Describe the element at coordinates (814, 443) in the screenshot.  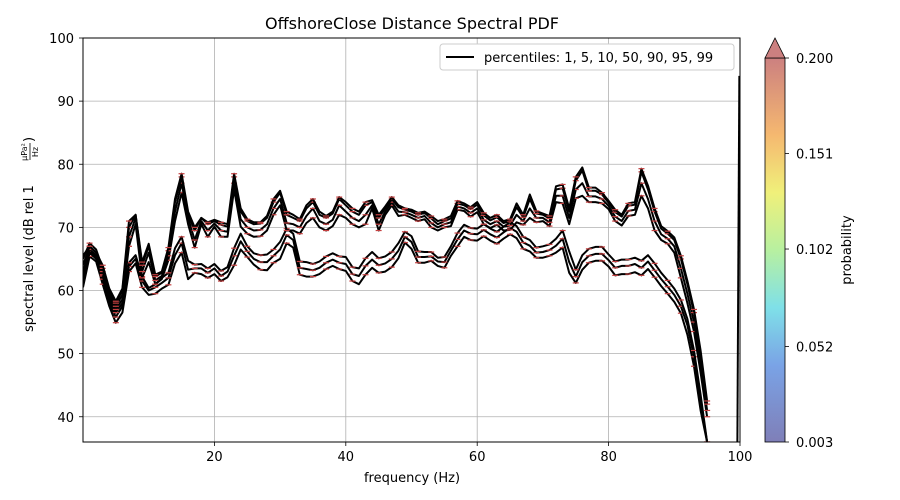
I see `colorbar-tick-label: 0.003` at that location.